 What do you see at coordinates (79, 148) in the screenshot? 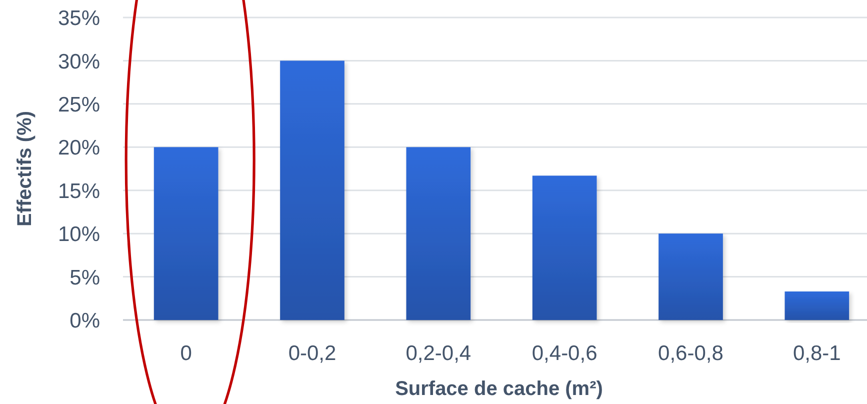
I see `y-tick-label: 20%` at bounding box center [79, 148].